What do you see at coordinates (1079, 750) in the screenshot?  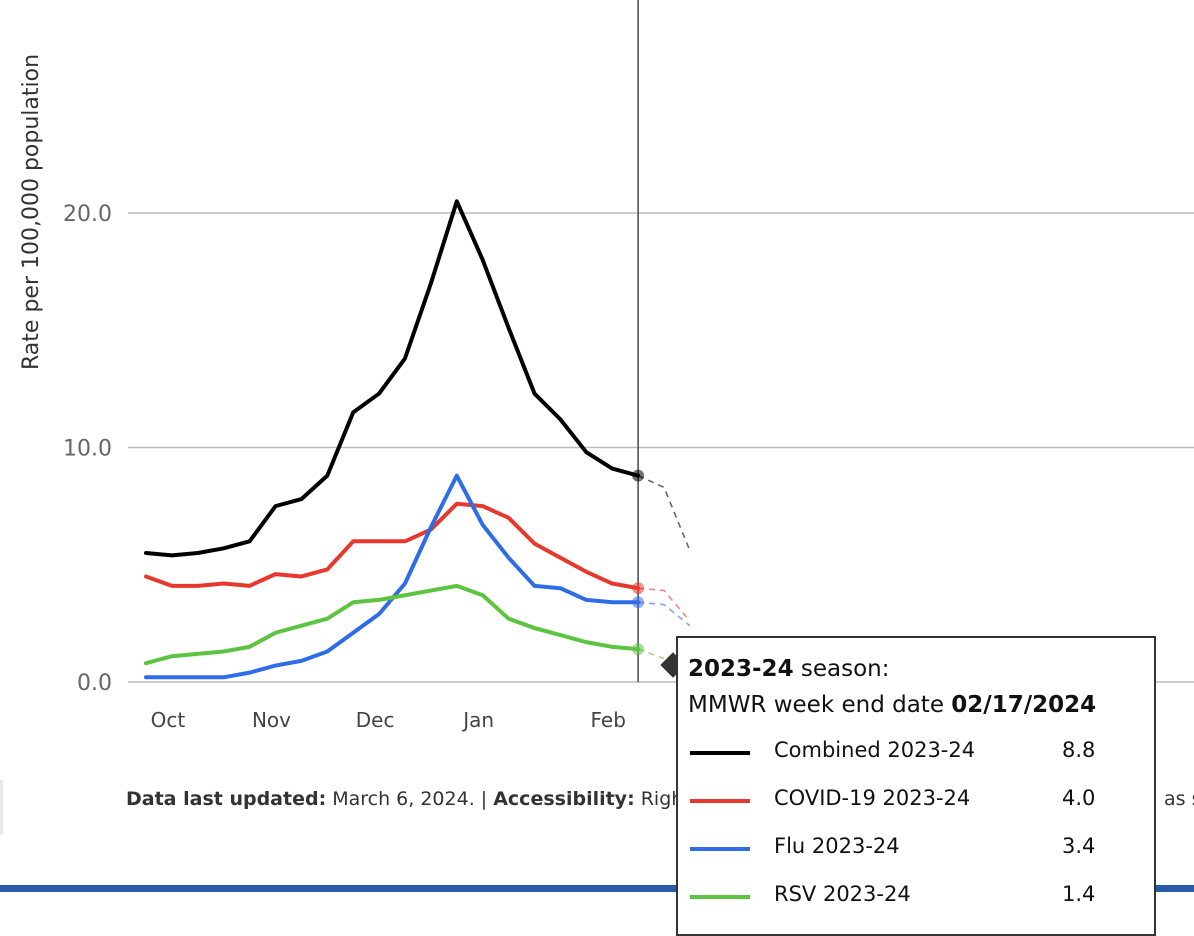 I see `tooltip-series-value: 8.8` at bounding box center [1079, 750].